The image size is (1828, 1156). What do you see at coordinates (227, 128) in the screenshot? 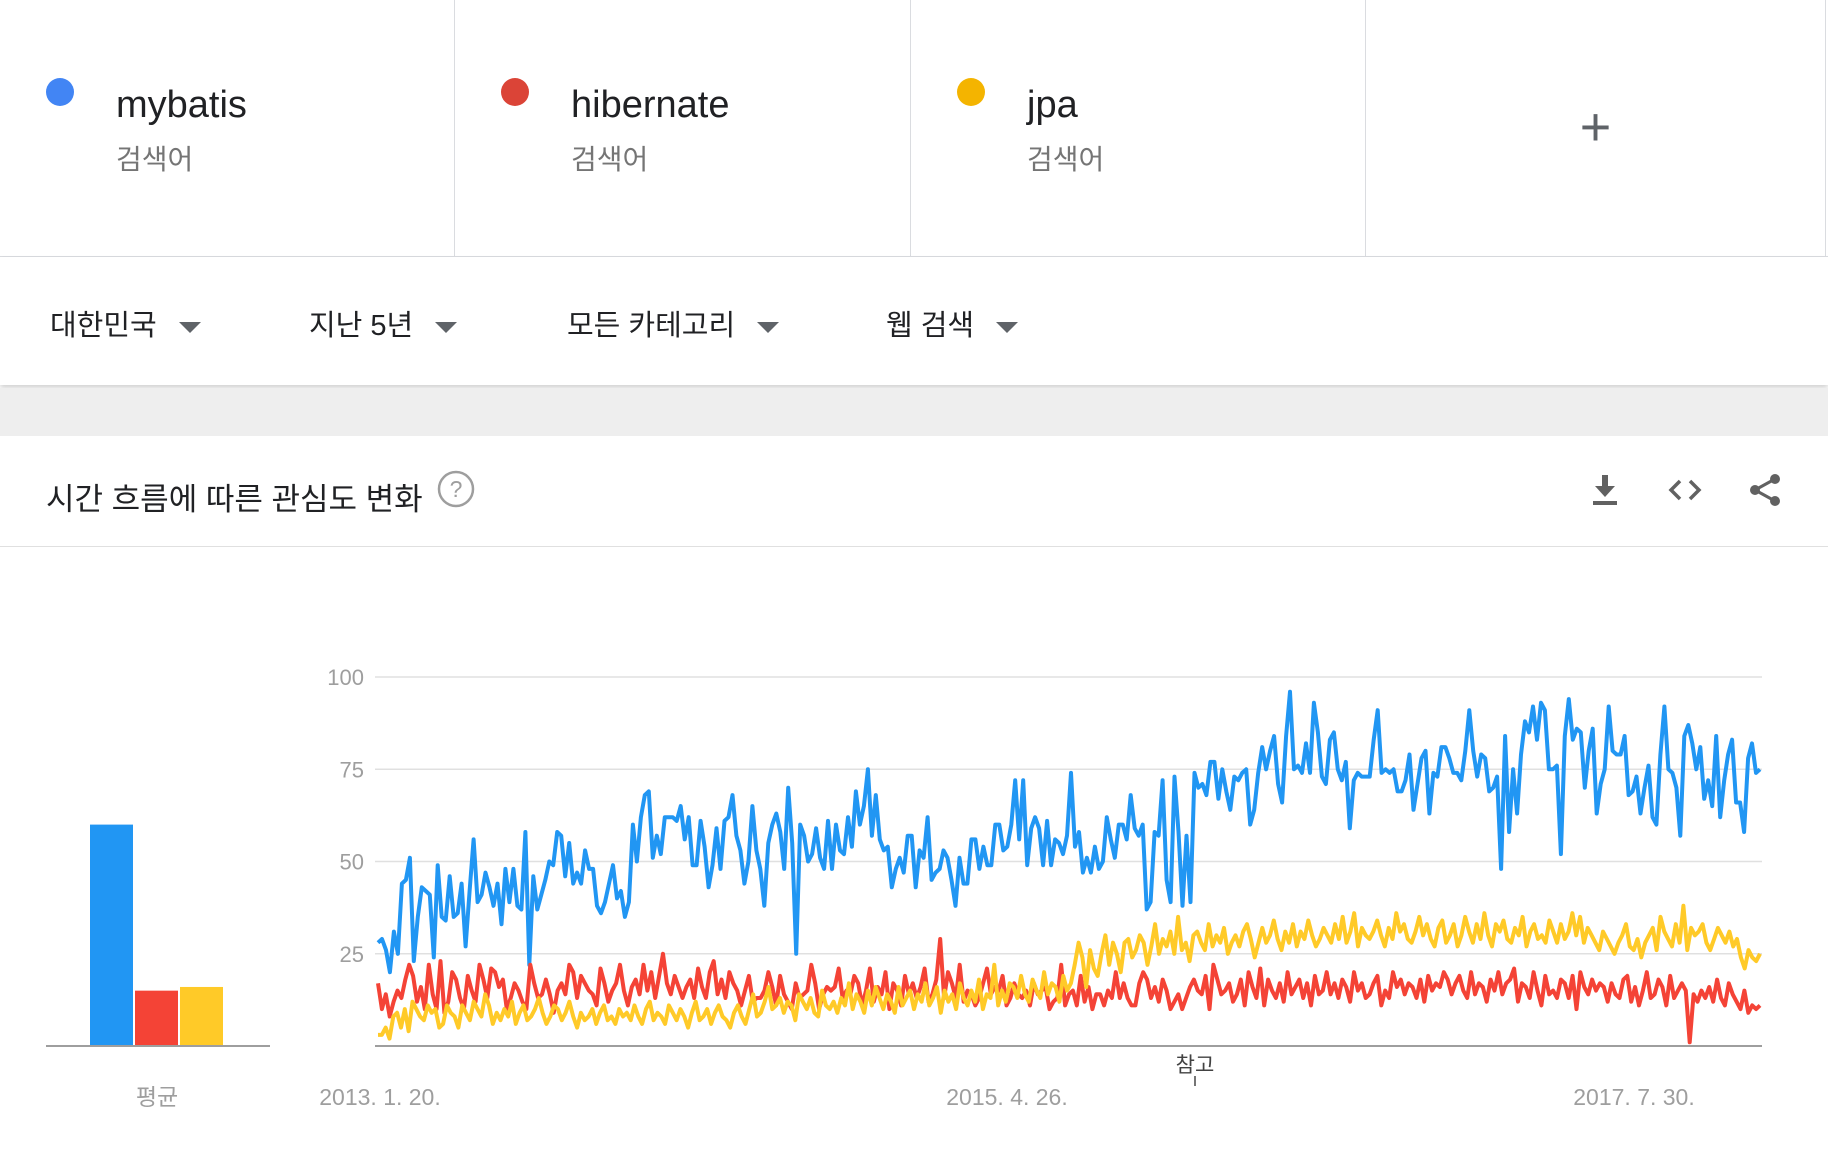
I see `search-term-mybatis: mybatis 검색어` at bounding box center [227, 128].